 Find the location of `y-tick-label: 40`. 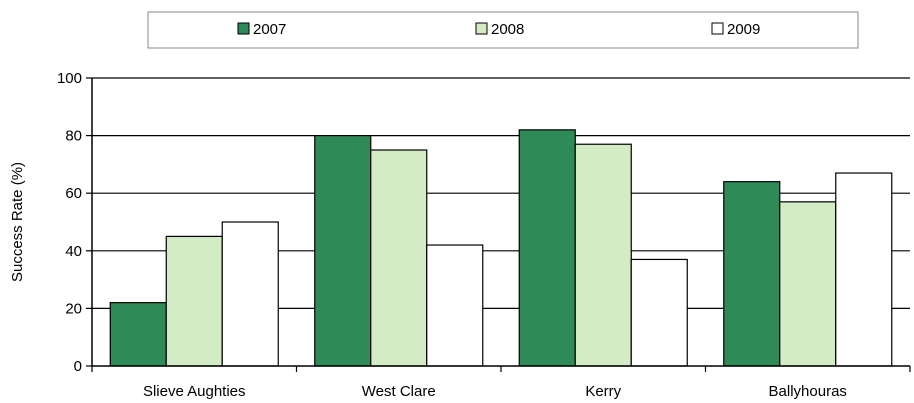

y-tick-label: 40 is located at coordinates (73, 251).